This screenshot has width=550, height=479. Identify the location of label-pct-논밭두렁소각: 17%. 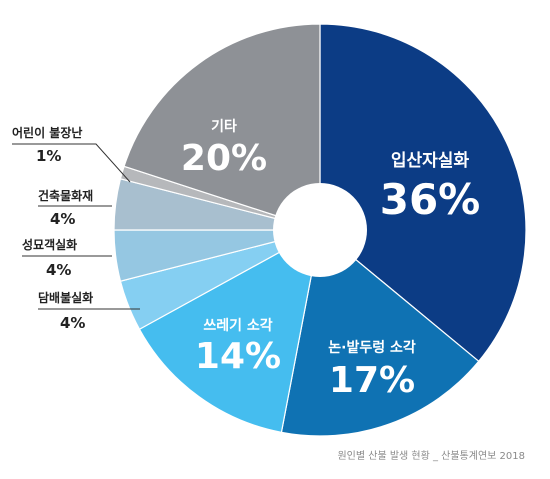
(372, 380).